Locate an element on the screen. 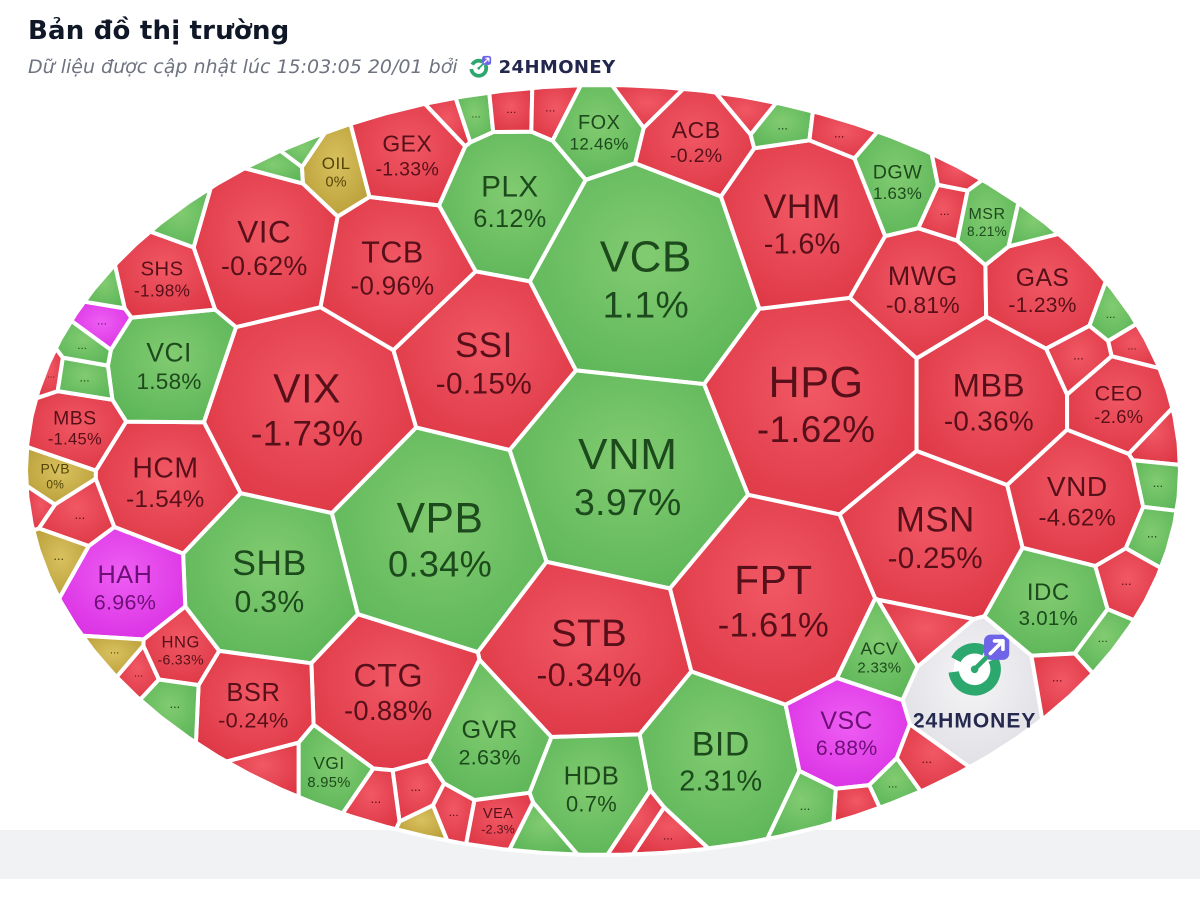 This screenshot has width=1200, height=907. cell-ticker: CEO is located at coordinates (1119, 394).